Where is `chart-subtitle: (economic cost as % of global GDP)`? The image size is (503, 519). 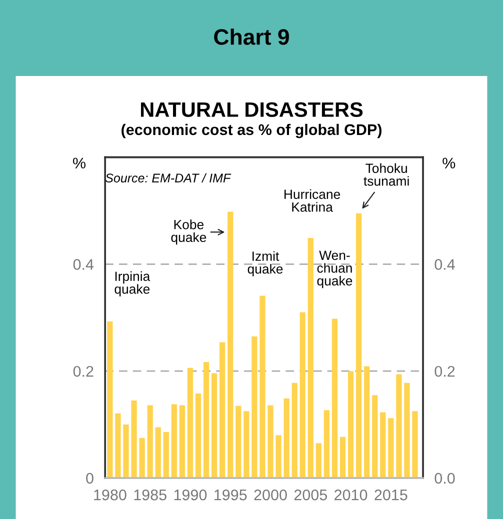
chart-subtitle: (economic cost as % of global GDP) is located at coordinates (252, 131).